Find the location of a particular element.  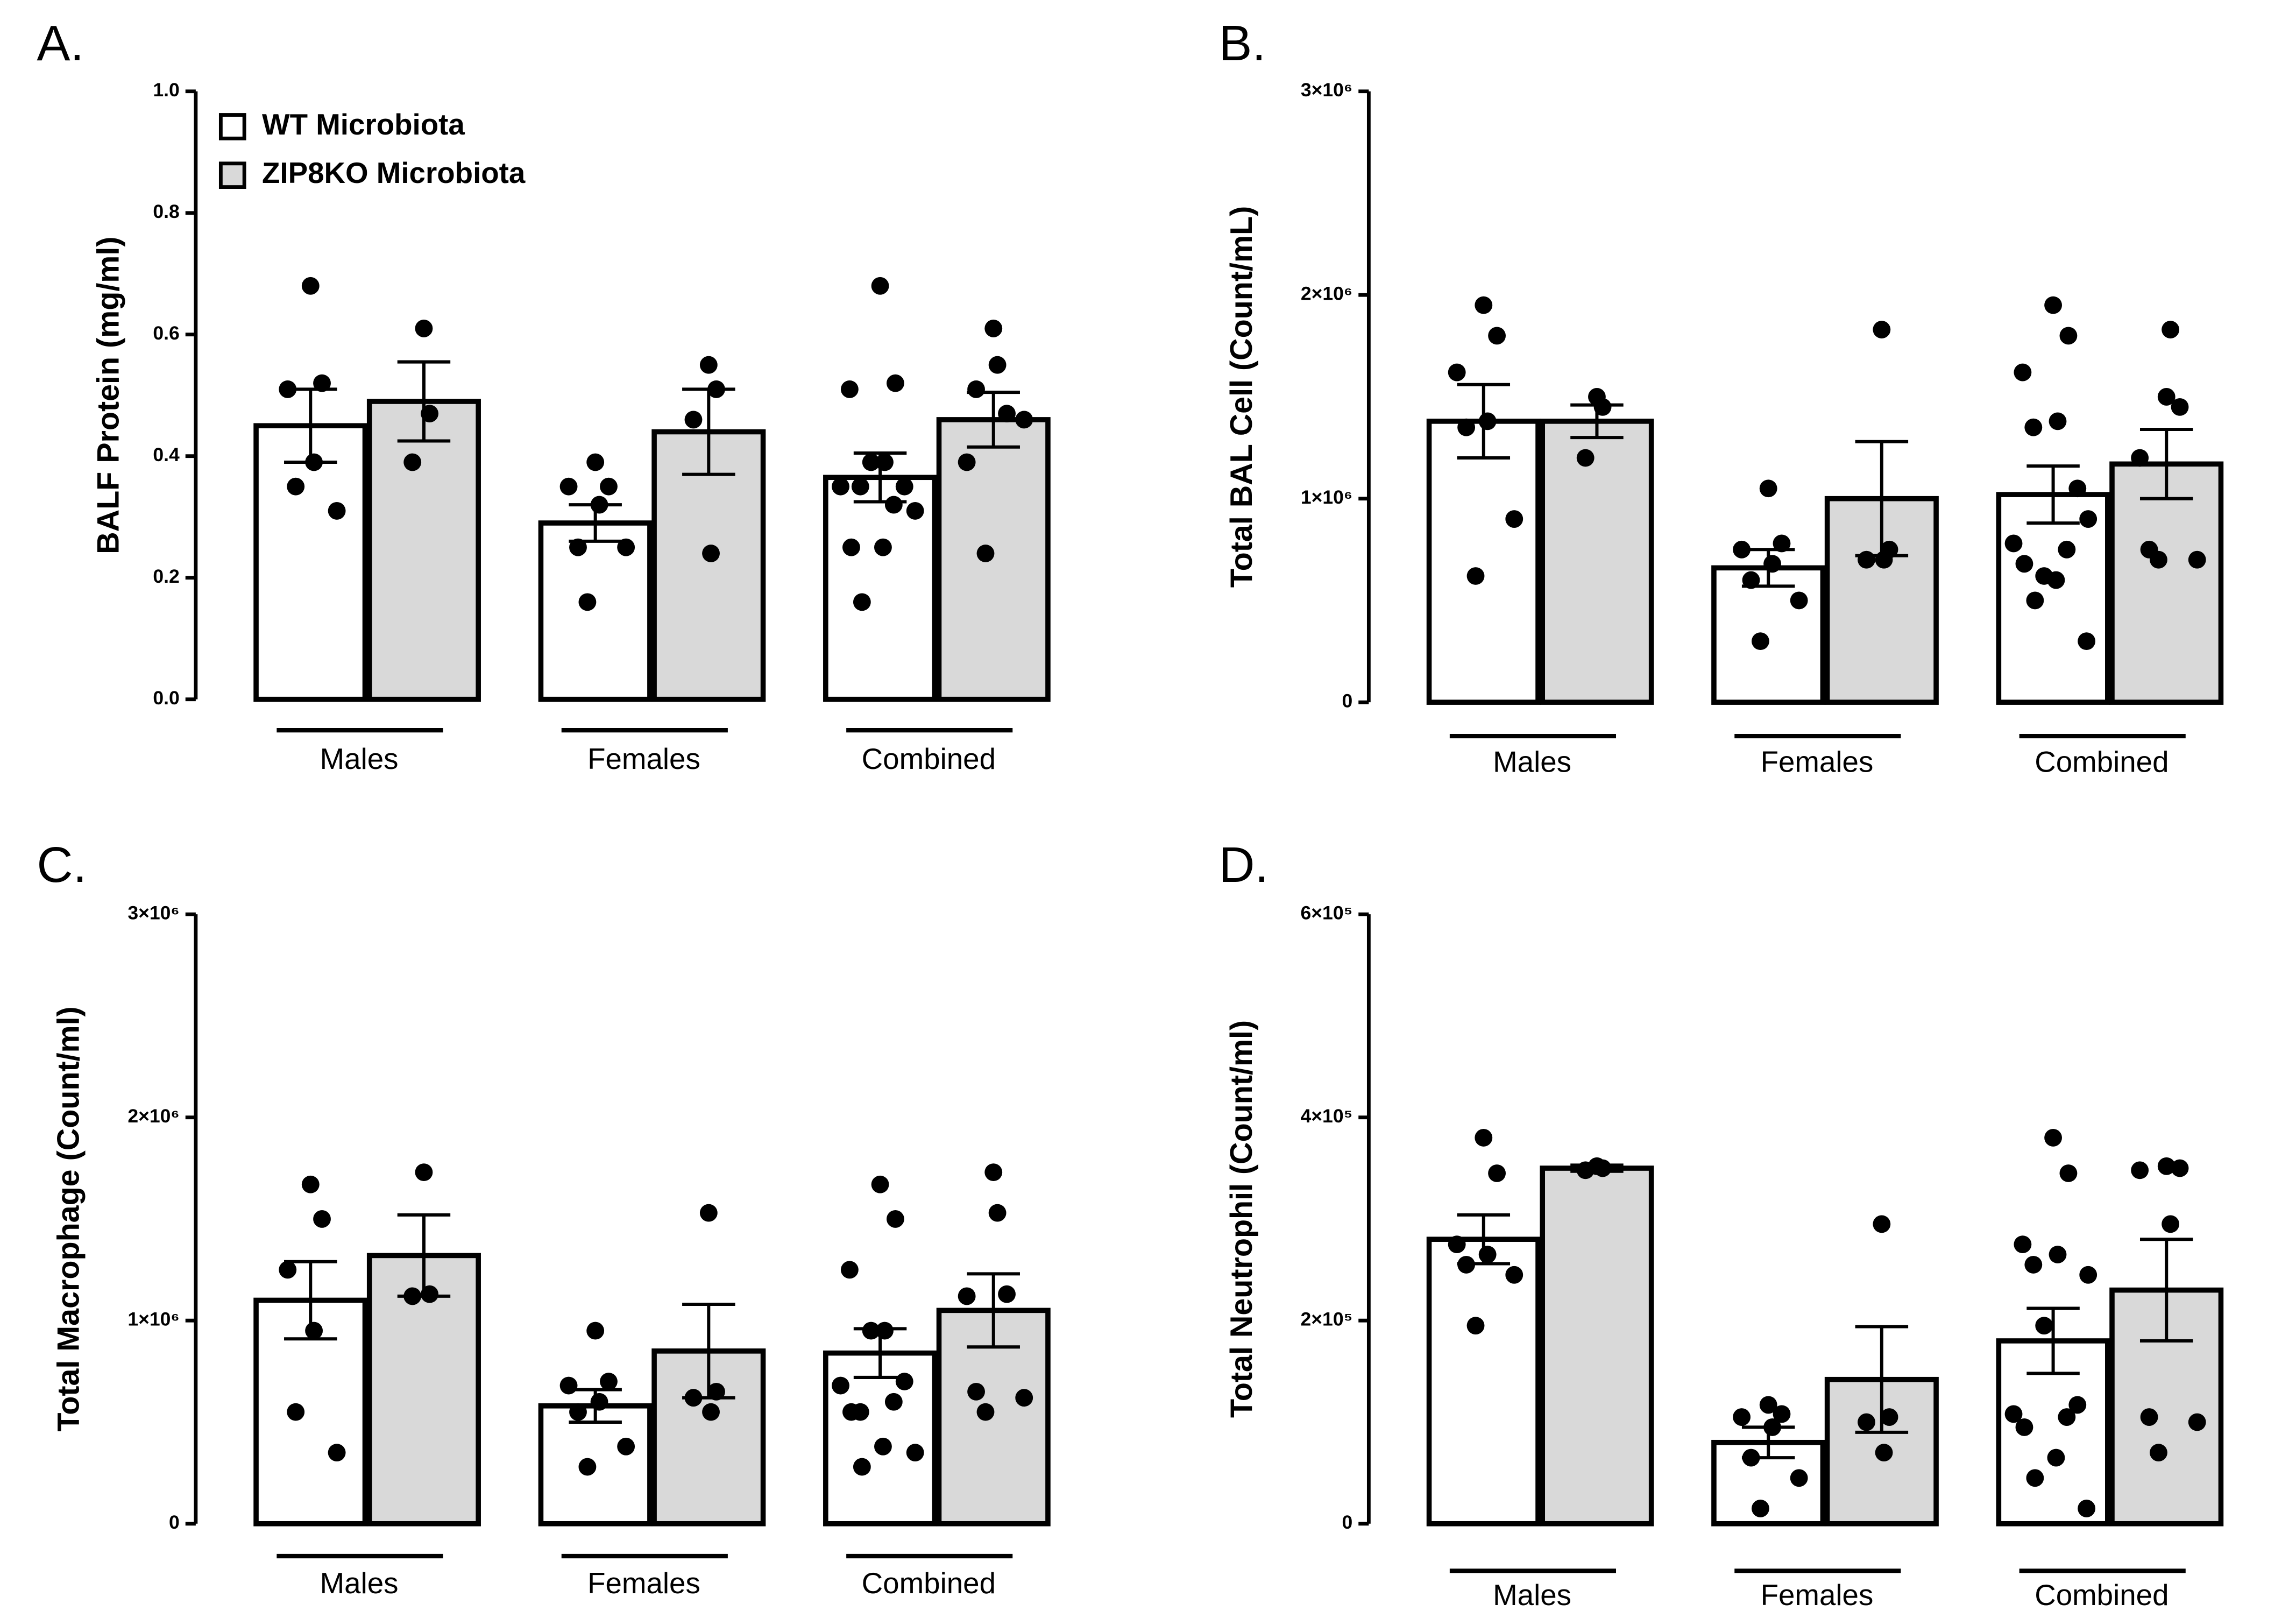

y-tick-label: 0.8 is located at coordinates (166, 211).